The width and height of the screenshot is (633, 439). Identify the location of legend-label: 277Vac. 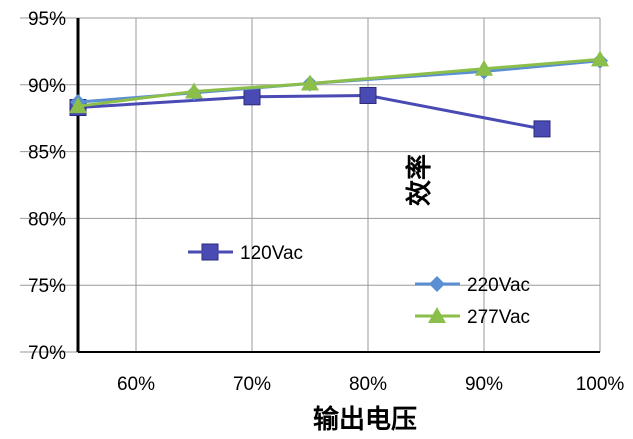
(498, 317).